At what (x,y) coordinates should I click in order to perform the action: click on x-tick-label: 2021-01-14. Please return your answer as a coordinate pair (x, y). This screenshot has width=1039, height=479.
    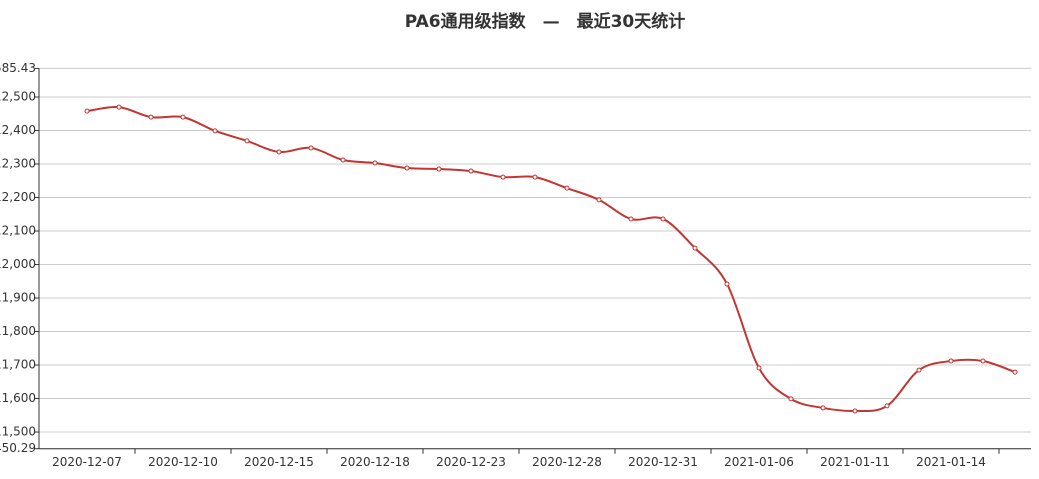
    Looking at the image, I should click on (951, 462).